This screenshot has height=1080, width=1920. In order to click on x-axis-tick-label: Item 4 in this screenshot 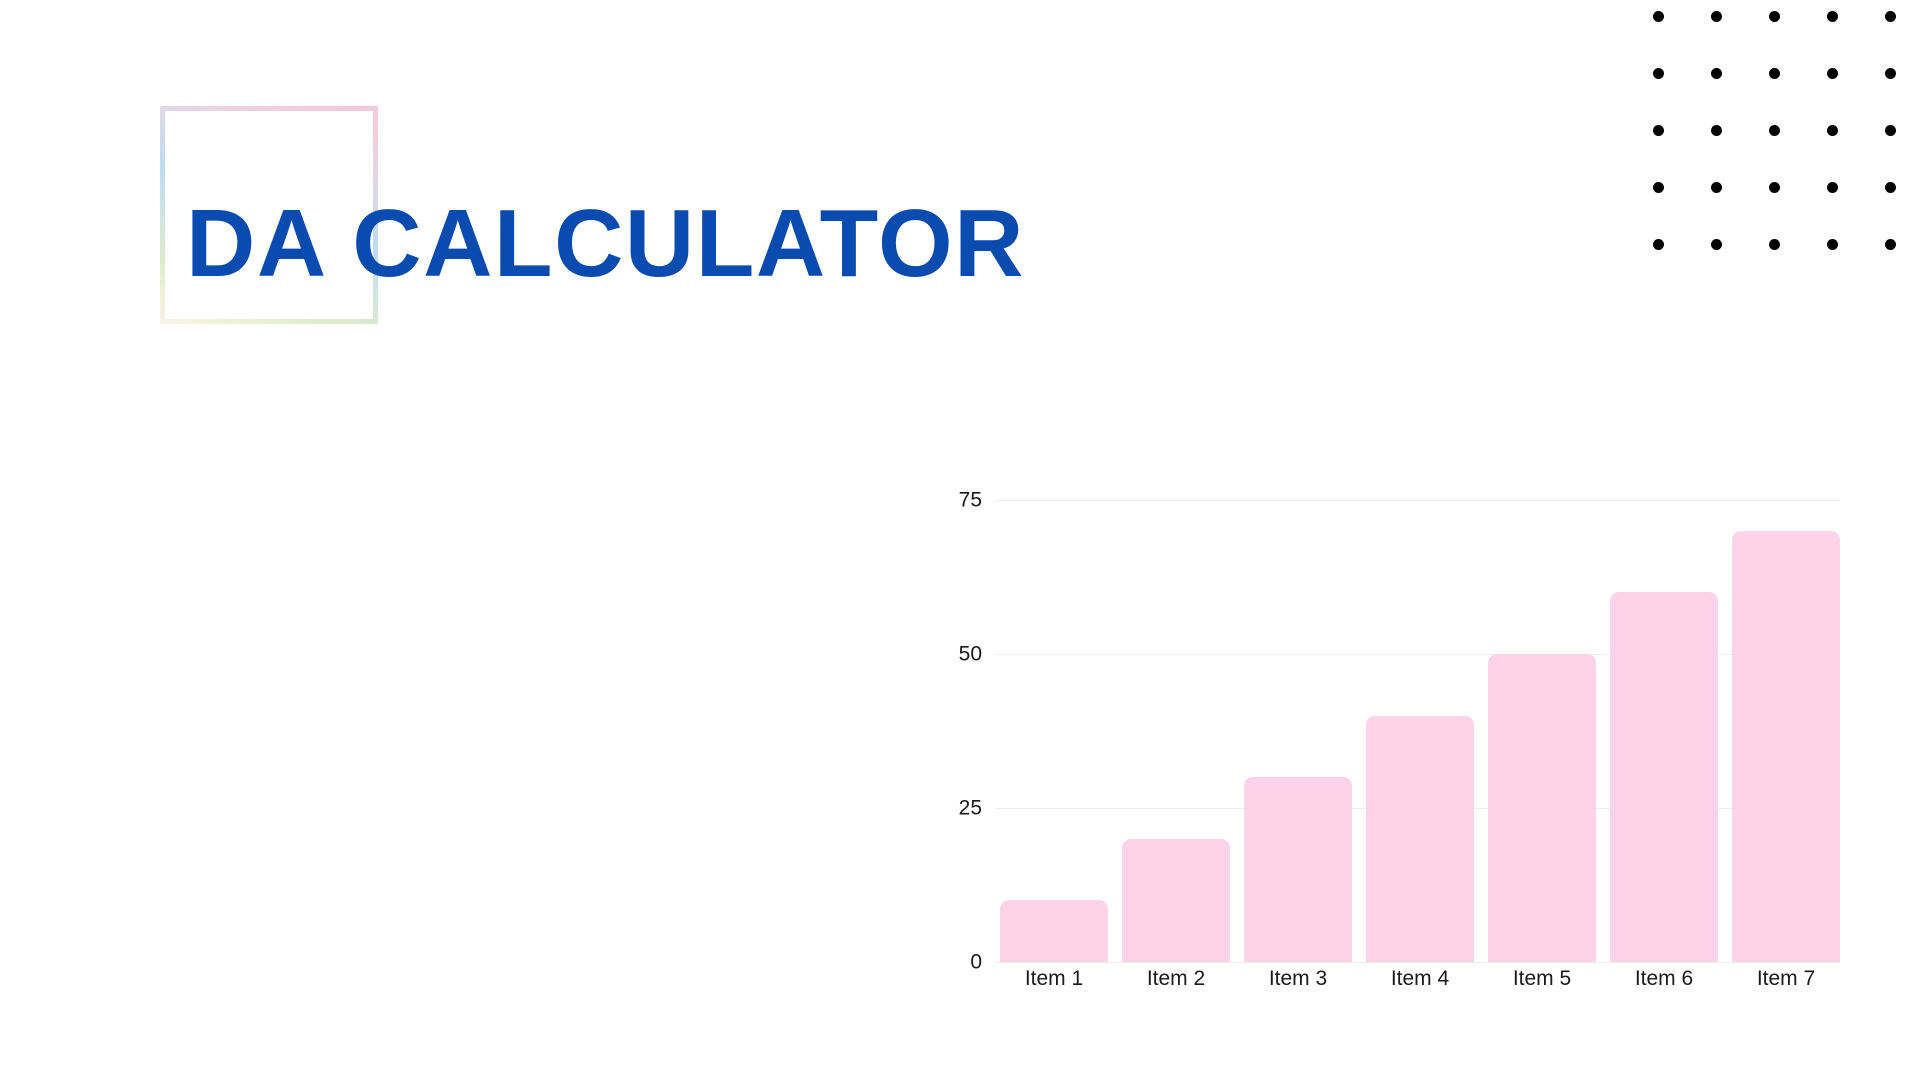, I will do `click(1420, 978)`.